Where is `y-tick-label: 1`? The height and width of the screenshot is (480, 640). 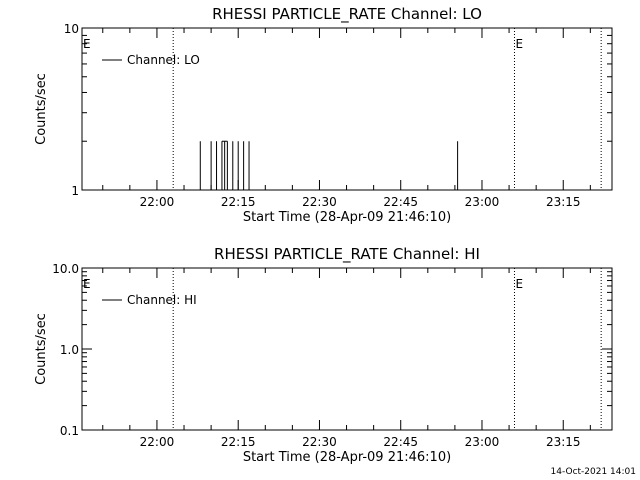 y-tick-label: 1 is located at coordinates (75, 191).